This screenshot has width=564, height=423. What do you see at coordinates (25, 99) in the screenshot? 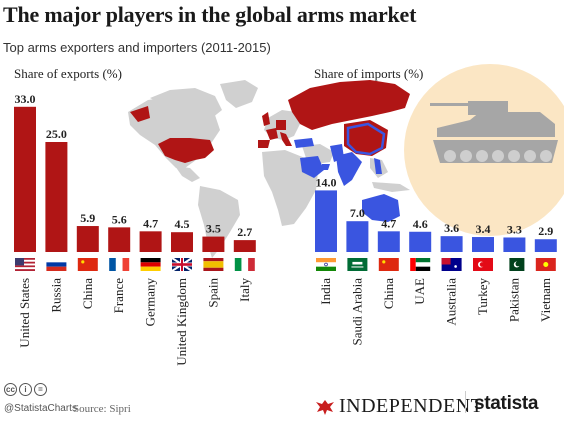
I see `export-value-label: 33.0` at bounding box center [25, 99].